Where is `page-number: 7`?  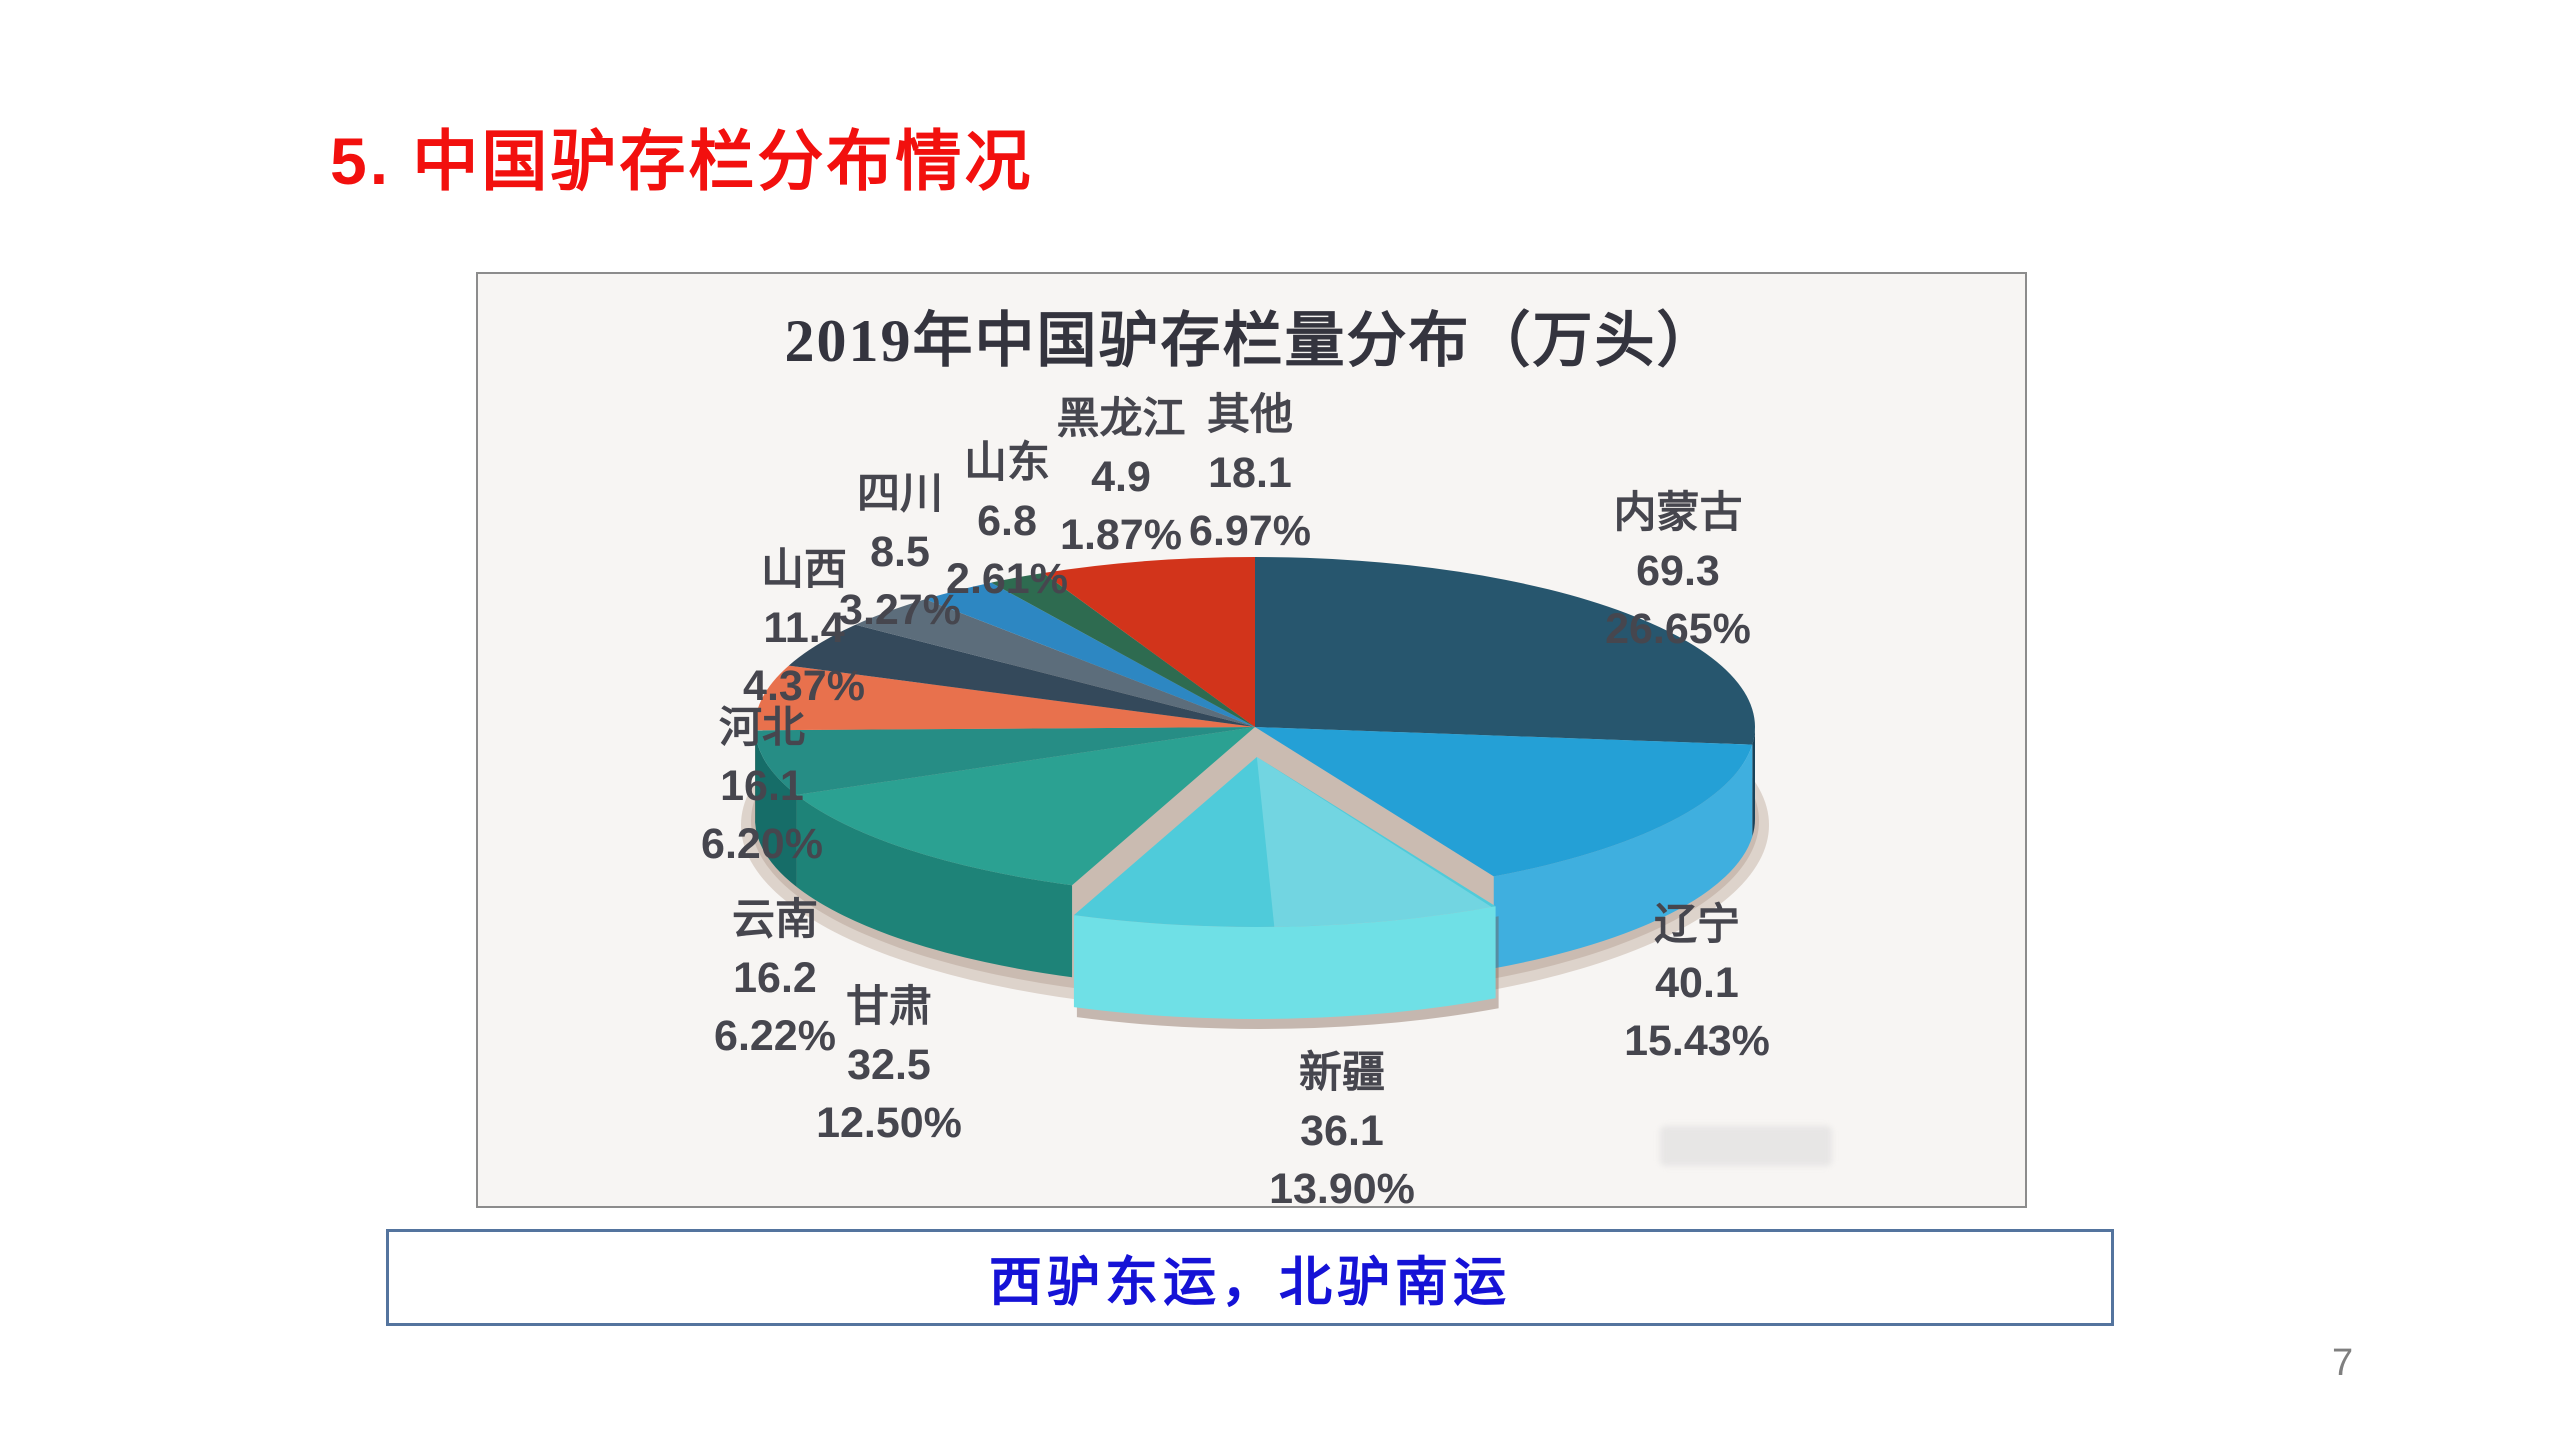
page-number: 7 is located at coordinates (2343, 1363).